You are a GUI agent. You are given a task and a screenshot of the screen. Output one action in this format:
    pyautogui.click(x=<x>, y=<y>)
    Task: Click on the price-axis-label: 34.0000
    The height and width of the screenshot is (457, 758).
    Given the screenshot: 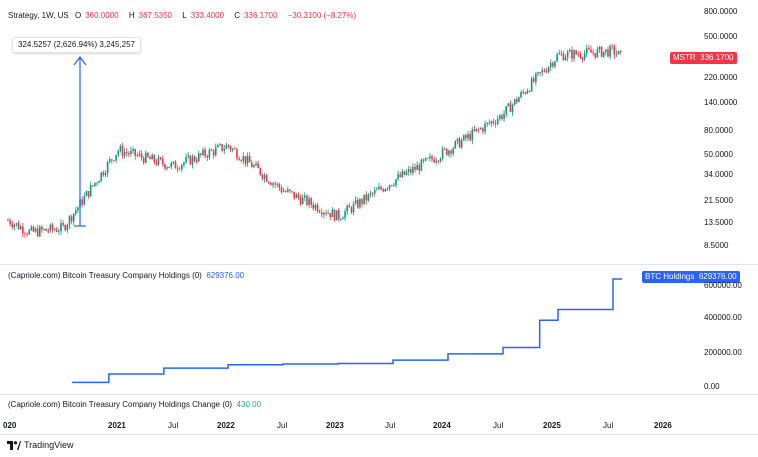 What is the action you would take?
    pyautogui.click(x=718, y=174)
    